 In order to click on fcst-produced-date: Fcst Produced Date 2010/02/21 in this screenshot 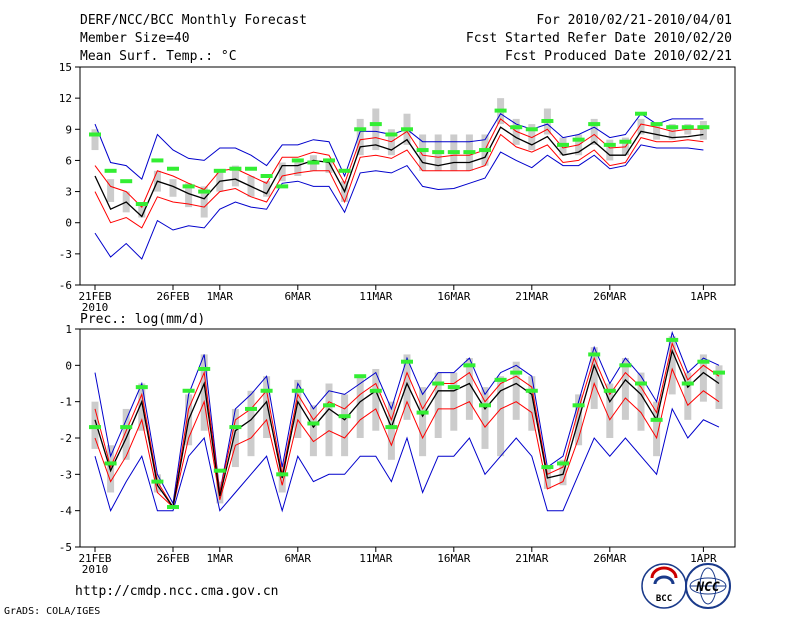, I will do `click(618, 56)`.